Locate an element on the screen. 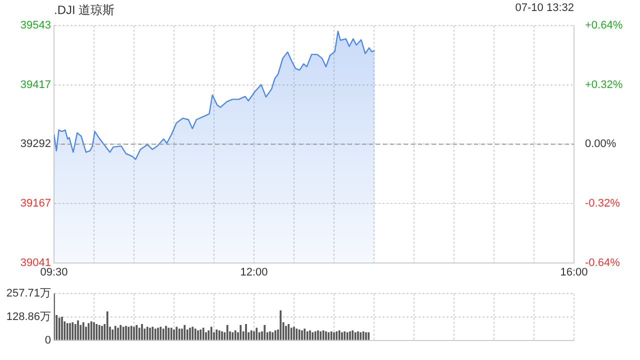 The width and height of the screenshot is (640, 360). y2-tick-label: -0.64% is located at coordinates (602, 262).